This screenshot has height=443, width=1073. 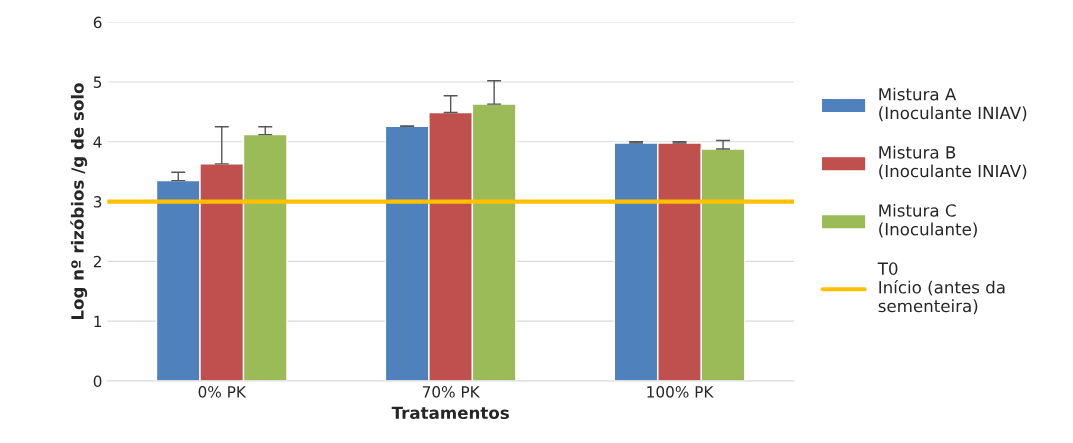 What do you see at coordinates (450, 413) in the screenshot?
I see `x-axis-title: Tratamentos` at bounding box center [450, 413].